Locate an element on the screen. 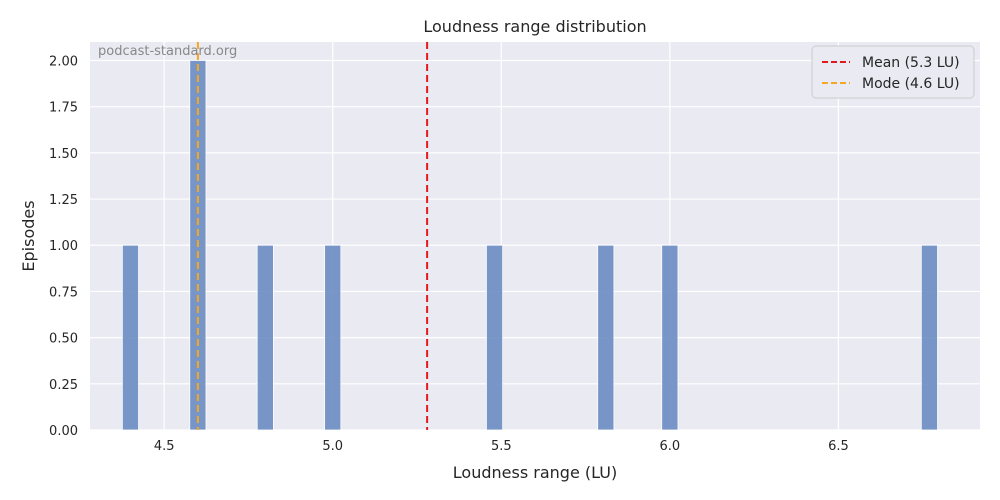 Image resolution: width=1000 pixels, height=500 pixels. y-axis-ticks: 0.00 0.25 0.50 0.75 1.00 1.25 1.50 1.75 2.00 is located at coordinates (63, 246).